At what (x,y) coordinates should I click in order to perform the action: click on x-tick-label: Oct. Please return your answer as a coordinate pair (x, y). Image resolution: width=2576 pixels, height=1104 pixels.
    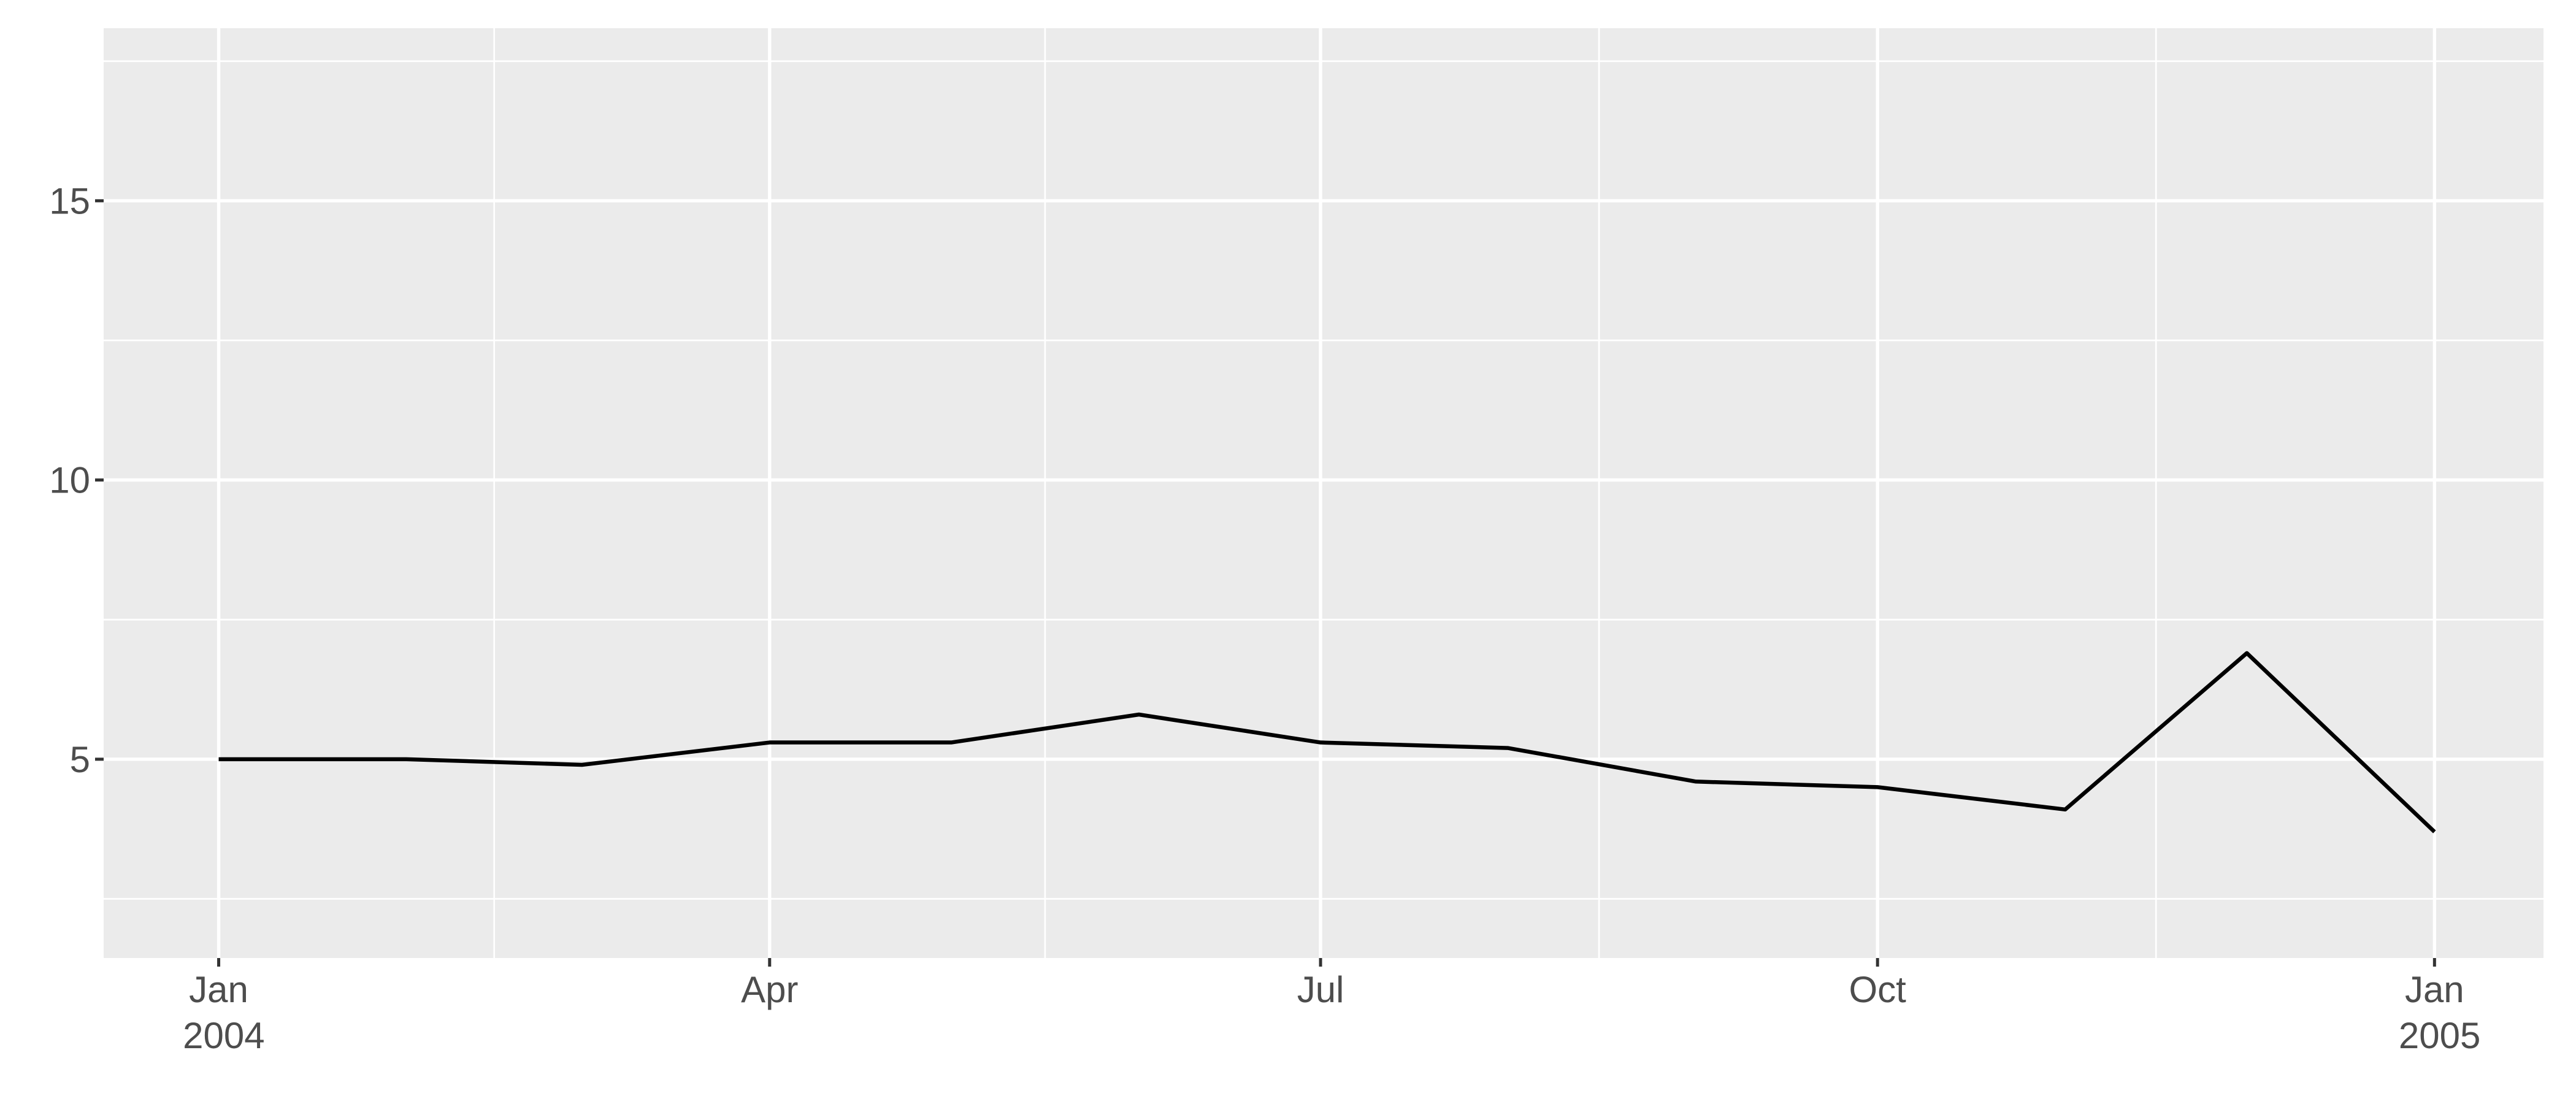
    Looking at the image, I should click on (1878, 989).